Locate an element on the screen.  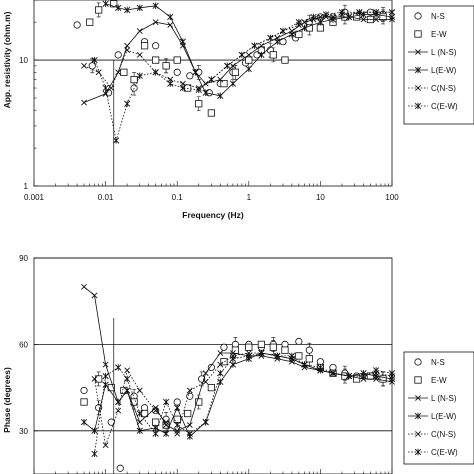
x-tick-label: 1 is located at coordinates (249, 197).